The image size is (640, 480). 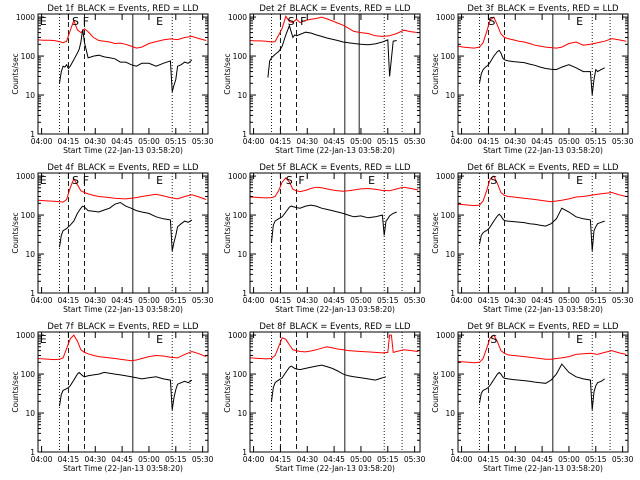 What do you see at coordinates (272, 168) in the screenshot?
I see `panel-title-name: Det 5f` at bounding box center [272, 168].